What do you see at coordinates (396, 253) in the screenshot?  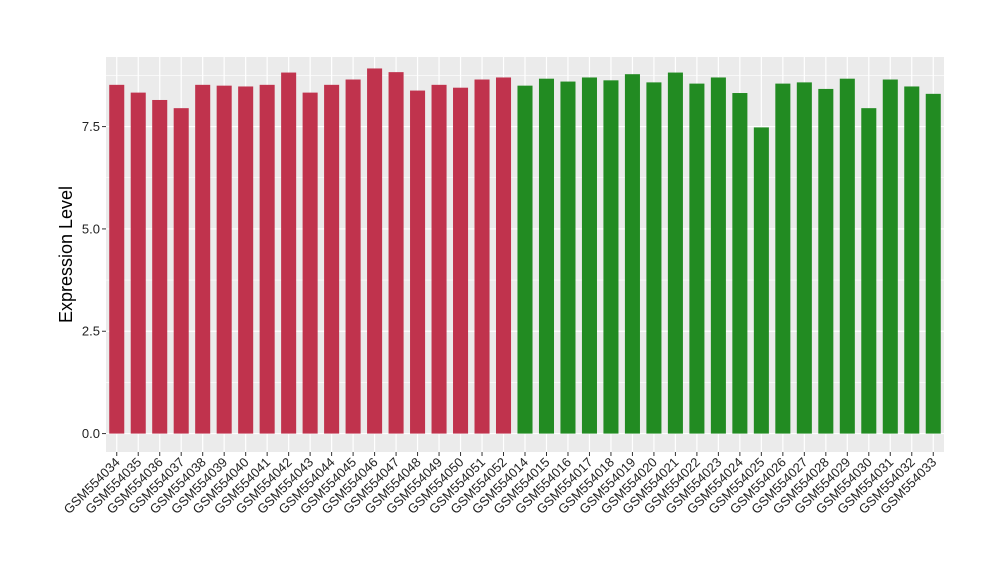 I see `bar-GSM554047` at bounding box center [396, 253].